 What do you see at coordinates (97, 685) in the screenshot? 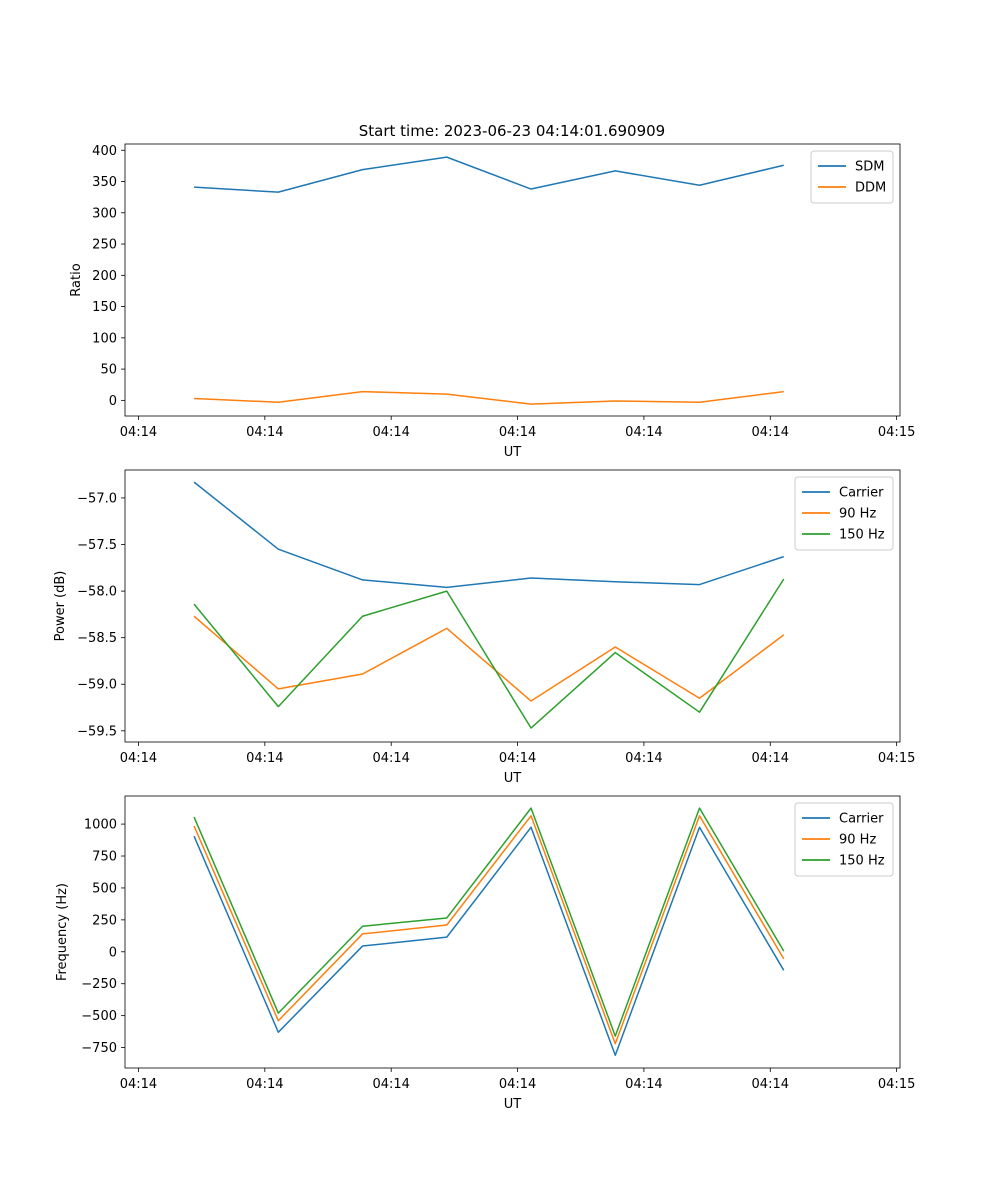
I see `y-tick-label: −59.0` at bounding box center [97, 685].